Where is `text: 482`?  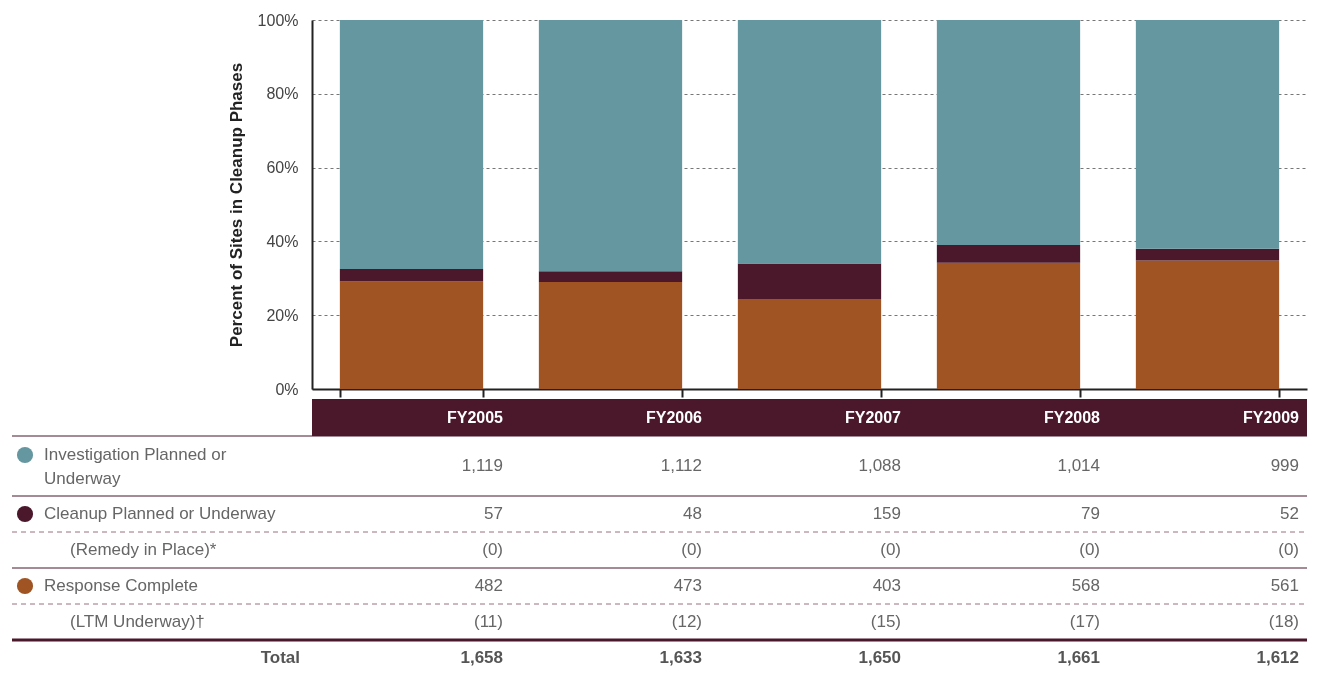 text: 482 is located at coordinates (488, 585).